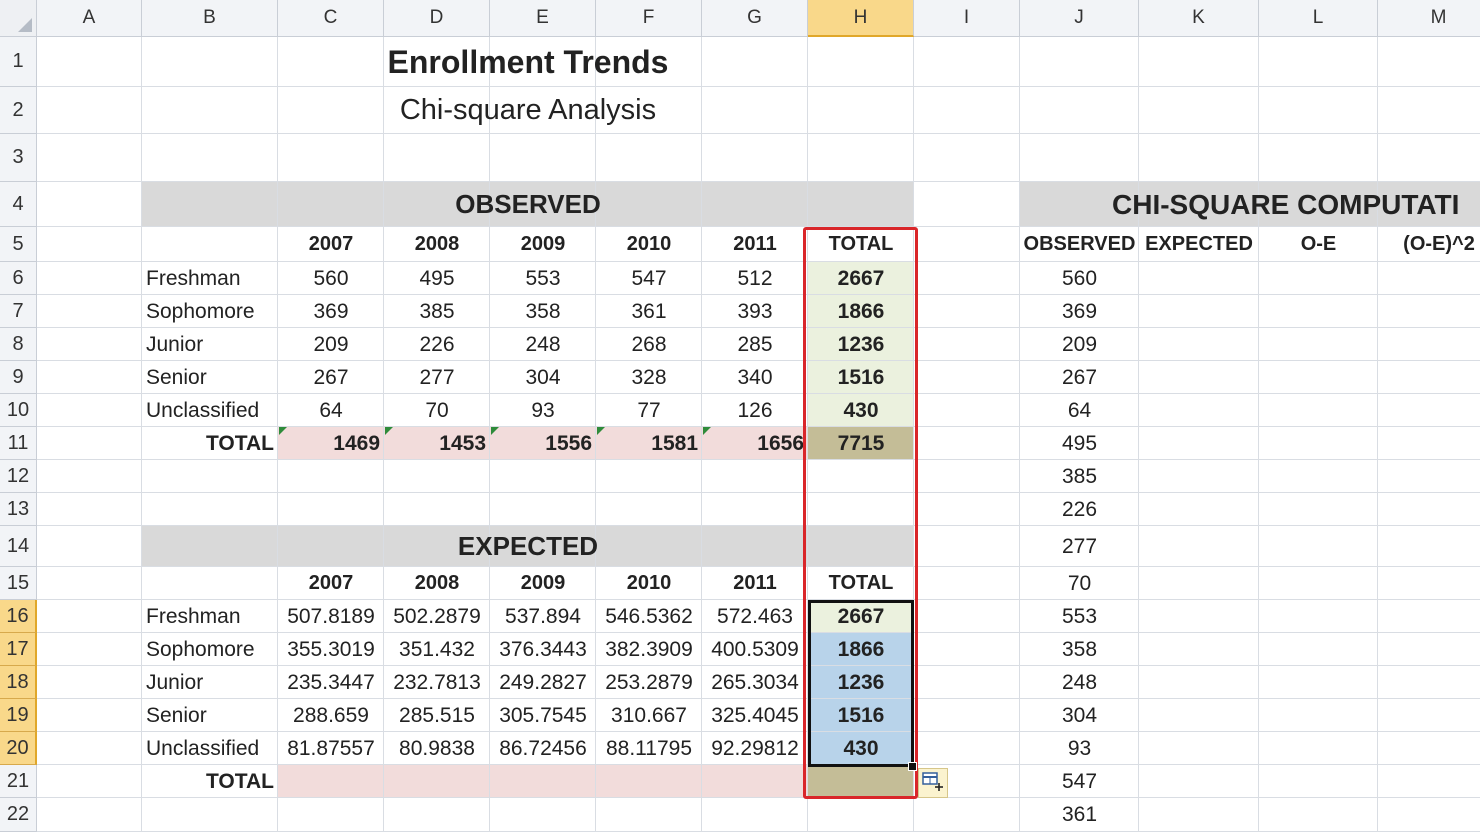 The height and width of the screenshot is (832, 1480). I want to click on row-header-3: 3, so click(18, 158).